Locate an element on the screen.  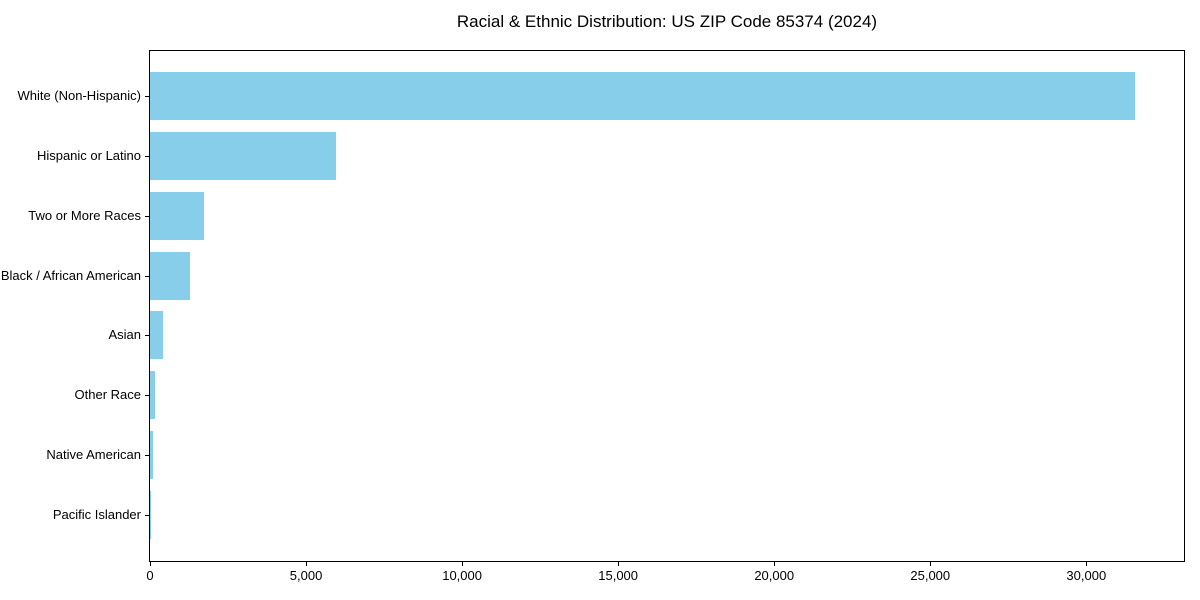
y-axis-label: Two or More Races is located at coordinates (84, 215).